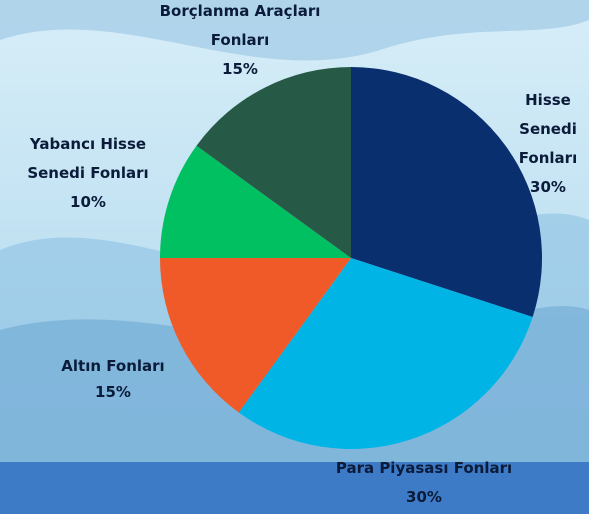  I want to click on slice-name: Hisse Senedi Fonları, so click(548, 129).